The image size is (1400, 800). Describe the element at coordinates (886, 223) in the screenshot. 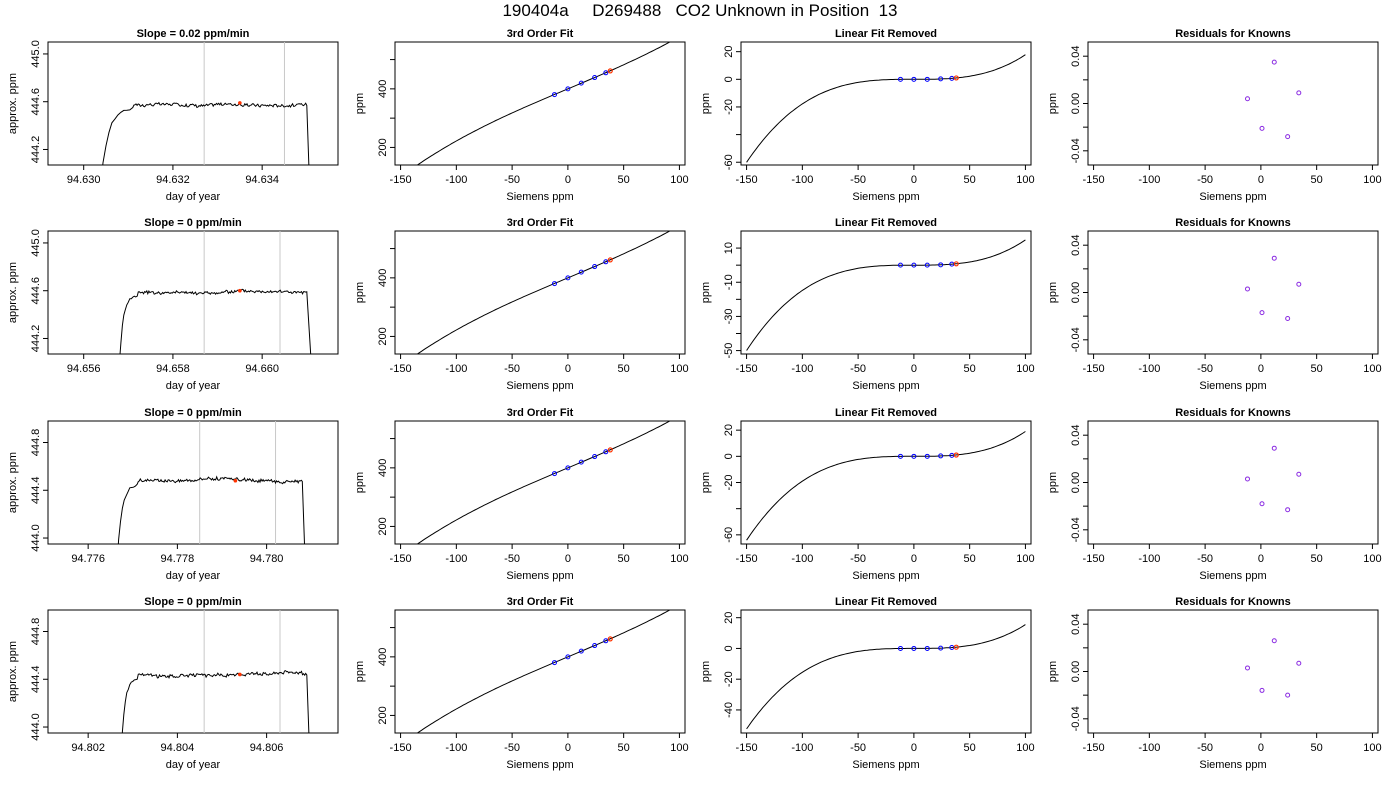

I see `chart-title: Linear Fit Removed` at that location.